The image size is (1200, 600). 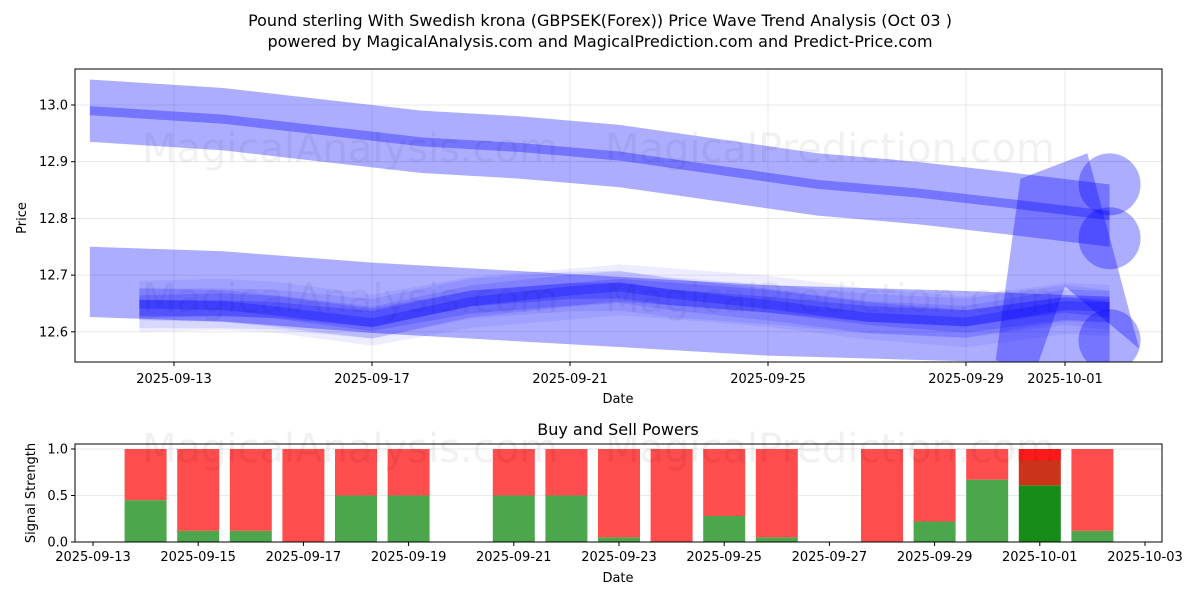 What do you see at coordinates (1065, 379) in the screenshot?
I see `price-xtick-label: 2025-10-01` at bounding box center [1065, 379].